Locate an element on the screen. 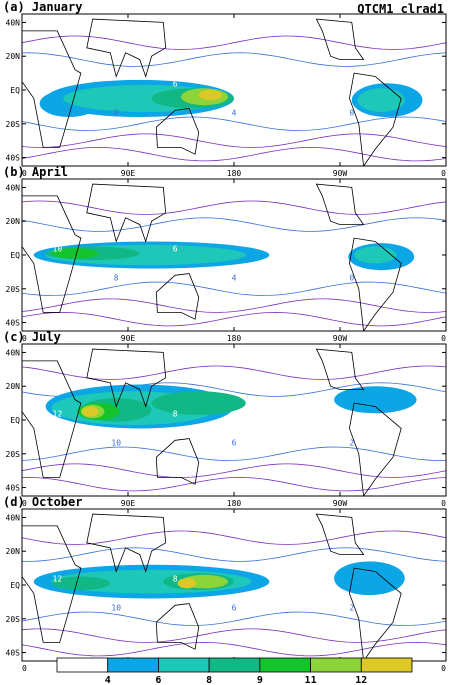 This screenshot has width=450, height=685. colorbar-label: 9 is located at coordinates (260, 680).